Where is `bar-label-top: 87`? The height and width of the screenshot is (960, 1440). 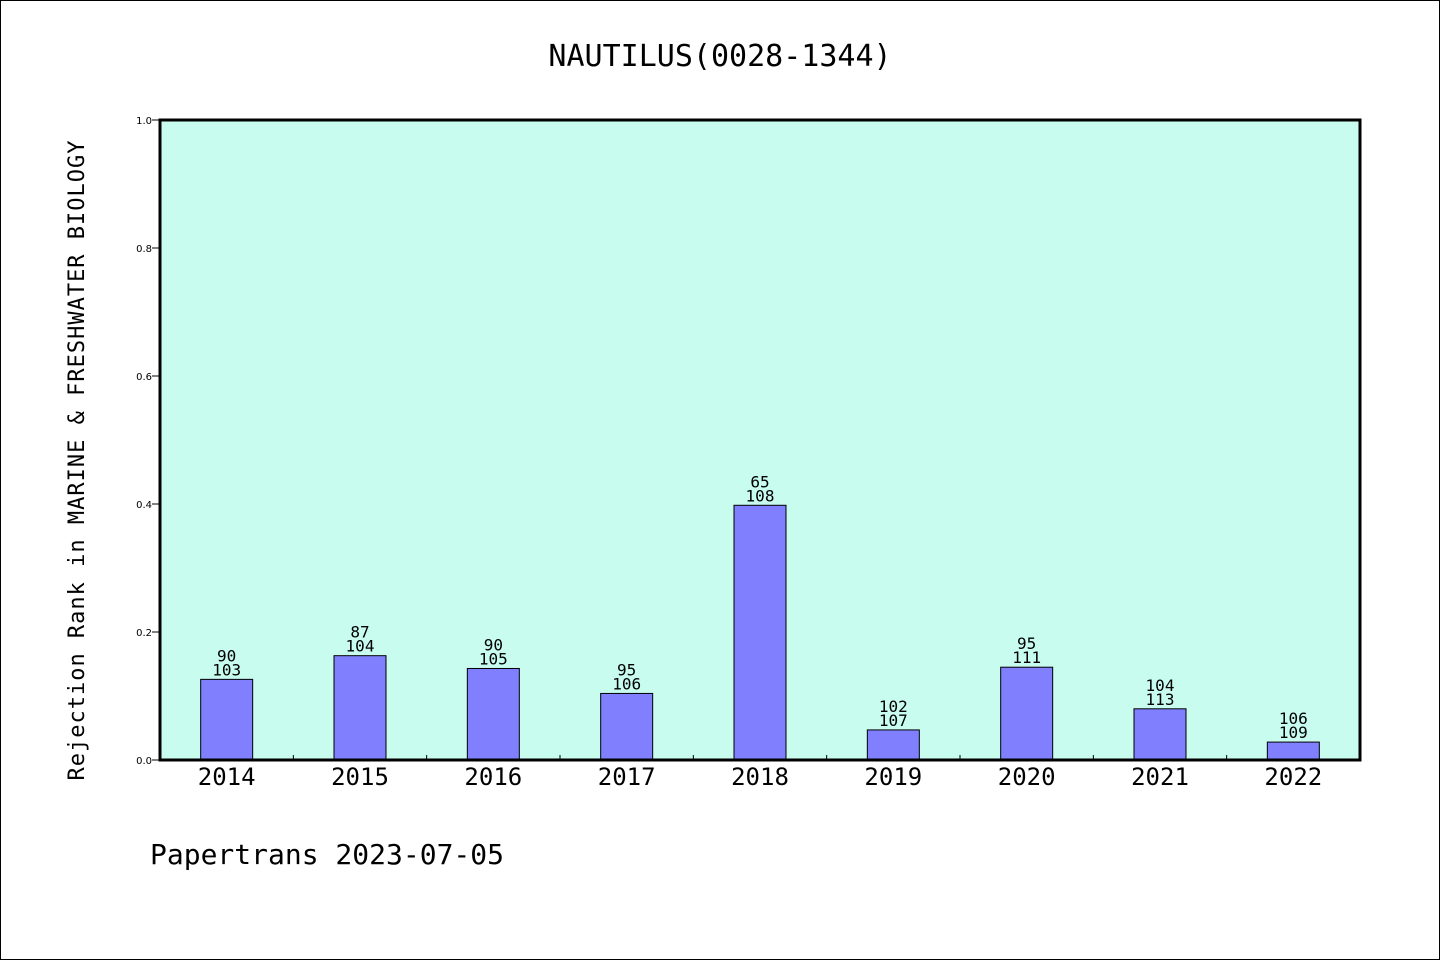
bar-label-top: 87 is located at coordinates (359, 632).